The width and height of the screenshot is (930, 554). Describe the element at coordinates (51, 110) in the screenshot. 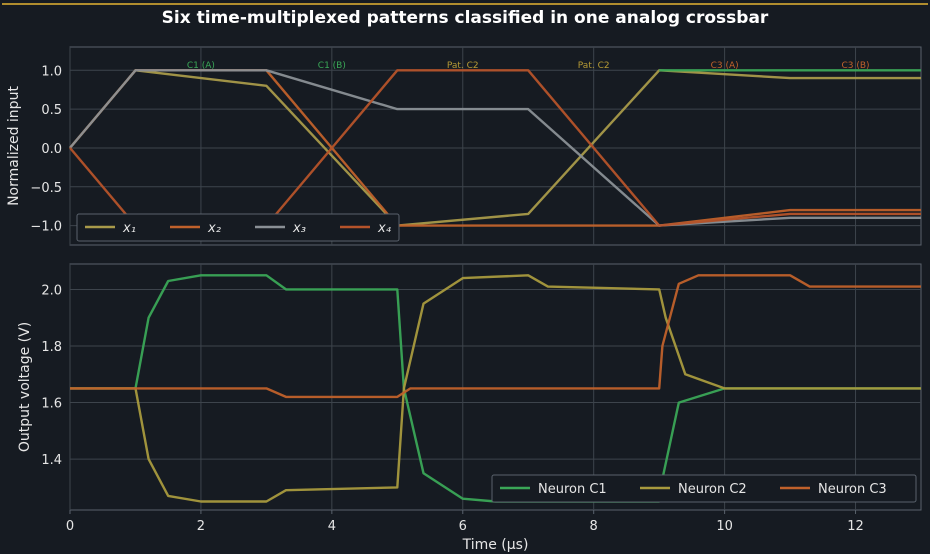

I see `y-tick-label: 0.5` at that location.